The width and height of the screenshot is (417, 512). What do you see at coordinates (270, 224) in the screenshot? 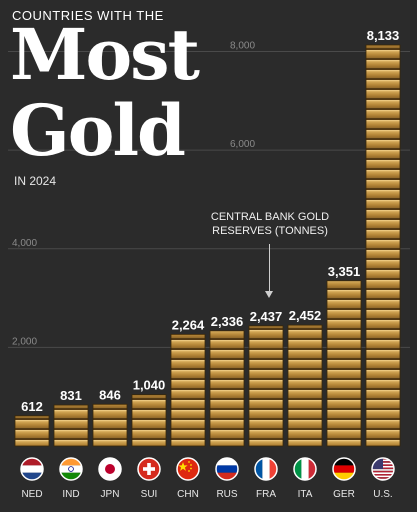
I see `annotation: CENTRAL BANK GOLD RESERVES (TONNES)` at bounding box center [270, 224].